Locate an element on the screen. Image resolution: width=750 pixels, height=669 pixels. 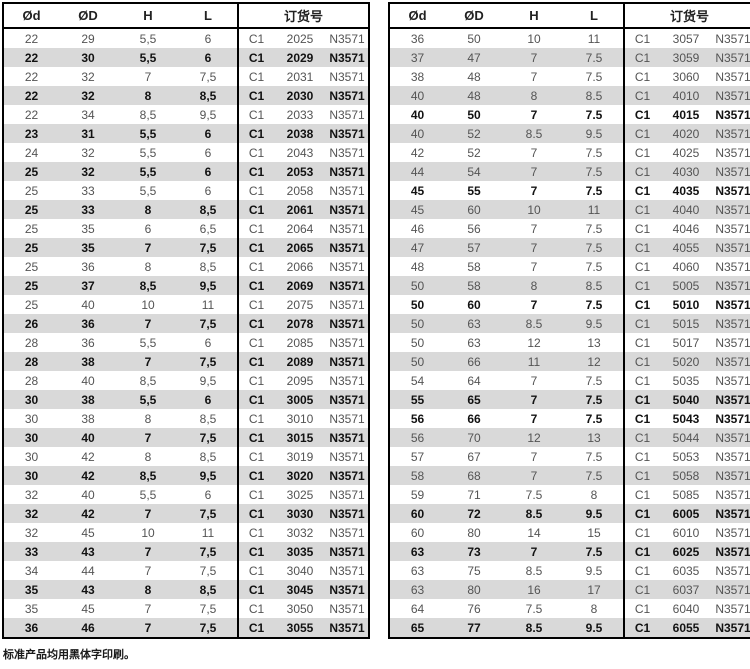
table-row: 24 32 5,5 6 C1 2043 N3571 is located at coordinates (186, 152).